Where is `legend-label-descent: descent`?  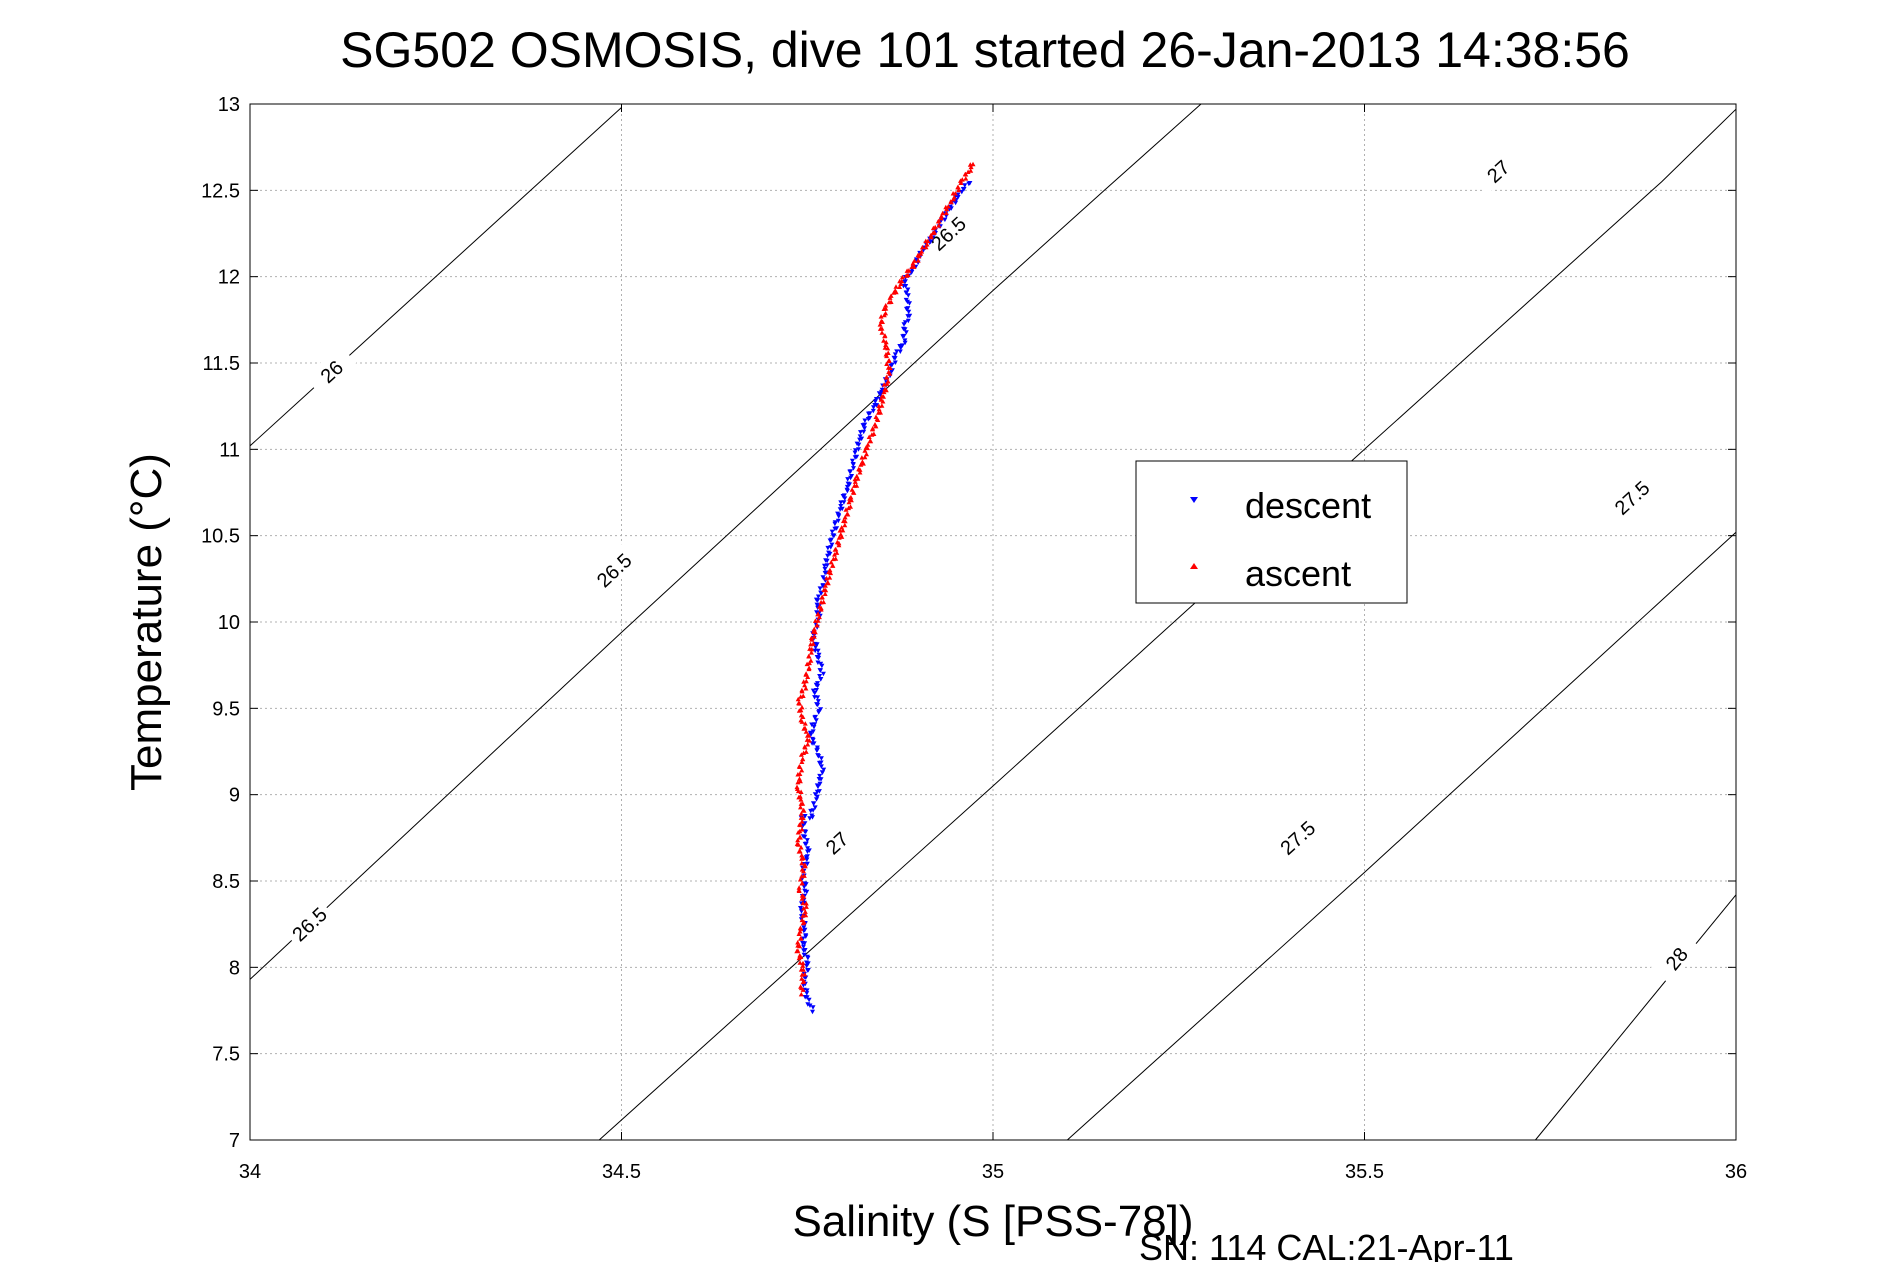 legend-label-descent: descent is located at coordinates (1308, 505).